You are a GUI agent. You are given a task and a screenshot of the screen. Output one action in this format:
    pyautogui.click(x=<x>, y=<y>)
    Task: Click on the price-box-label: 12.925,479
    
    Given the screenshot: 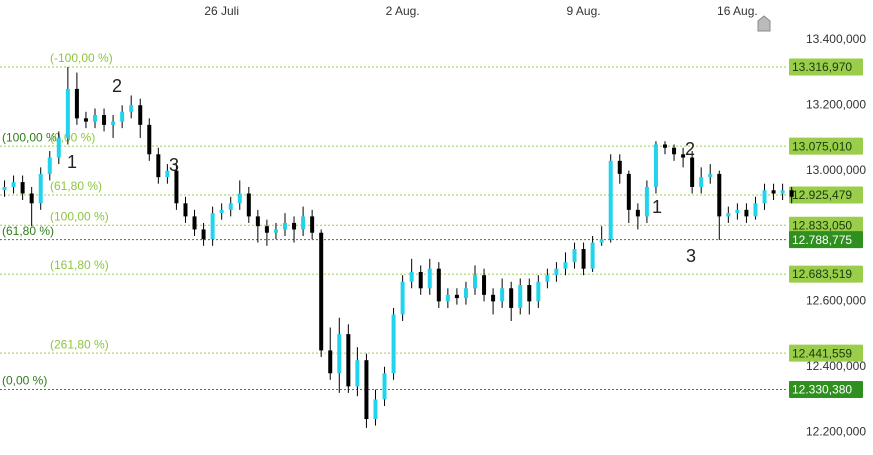 What is the action you would take?
    pyautogui.click(x=822, y=195)
    